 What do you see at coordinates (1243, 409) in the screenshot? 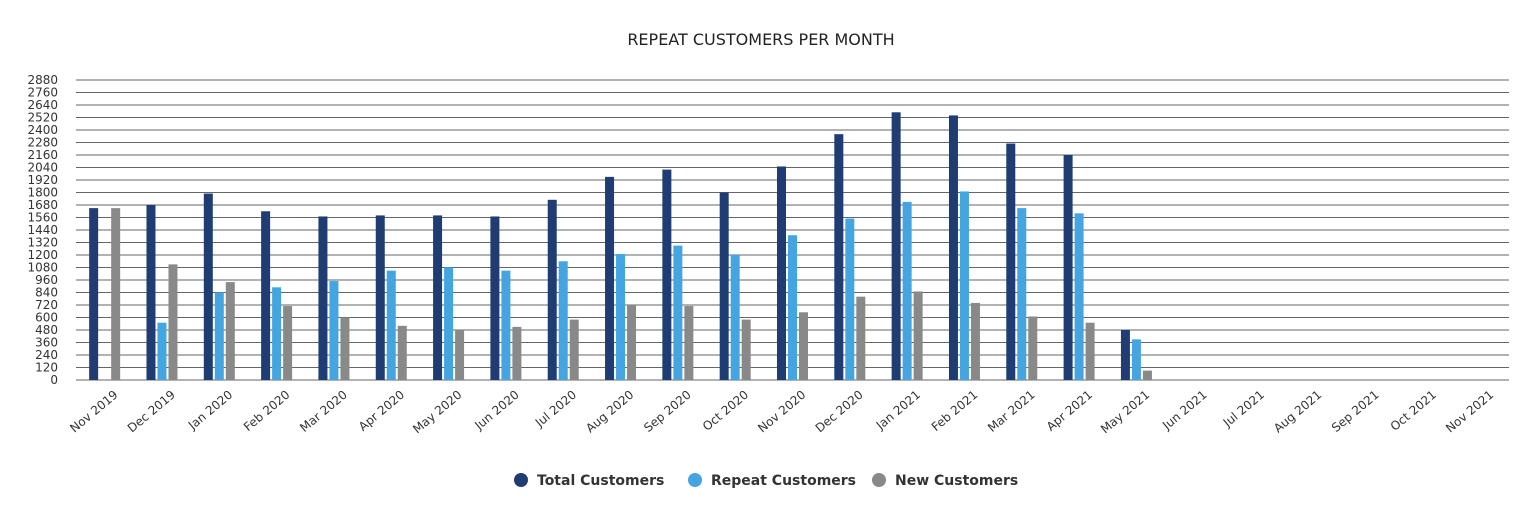
I see `x-tick-label: Jul 2021` at bounding box center [1243, 409].